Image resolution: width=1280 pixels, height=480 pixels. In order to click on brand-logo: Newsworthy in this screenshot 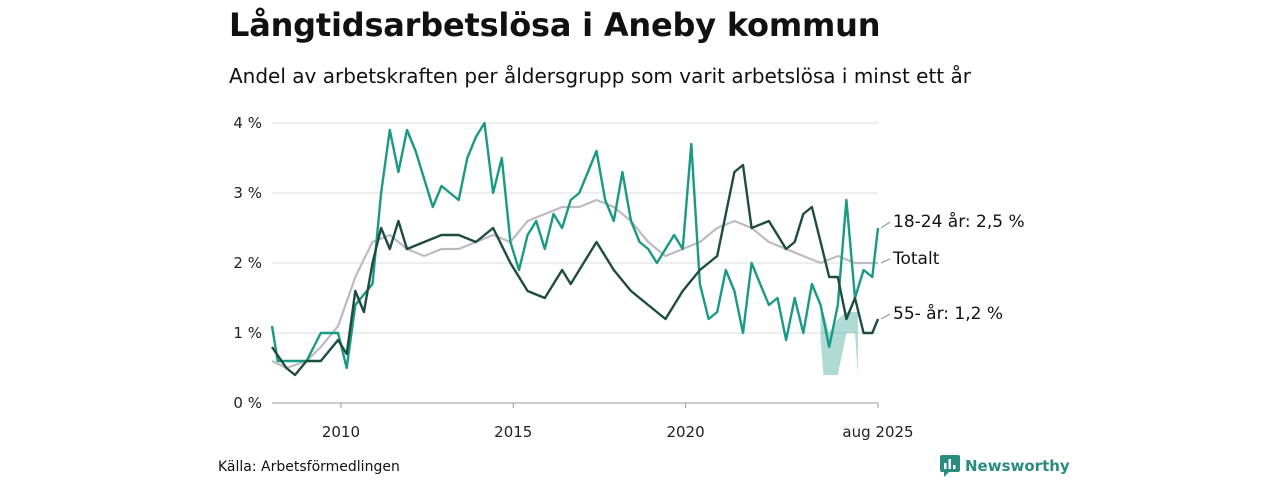, I will do `click(1005, 466)`.